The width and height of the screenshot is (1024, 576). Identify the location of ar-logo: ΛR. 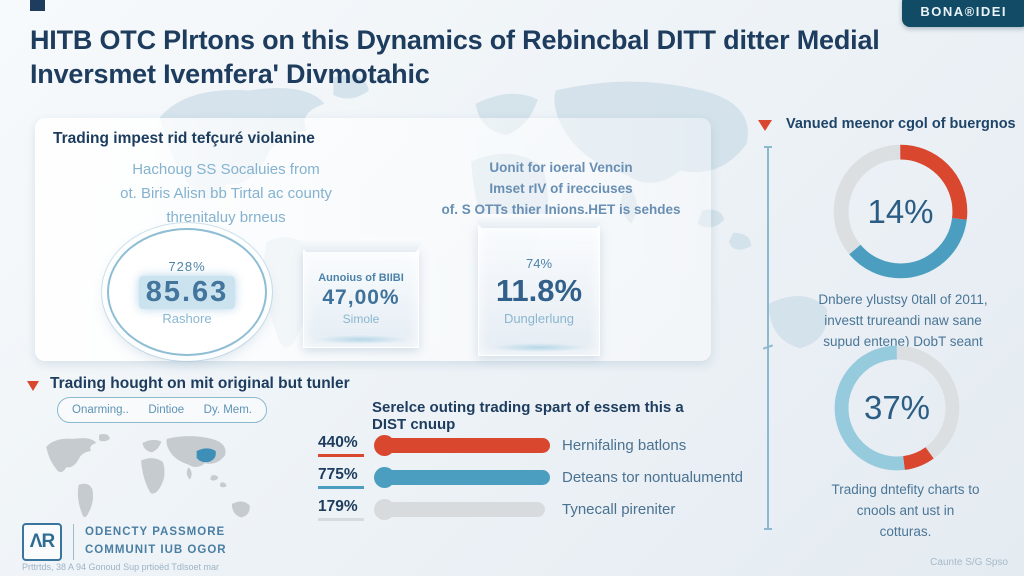
(42, 542).